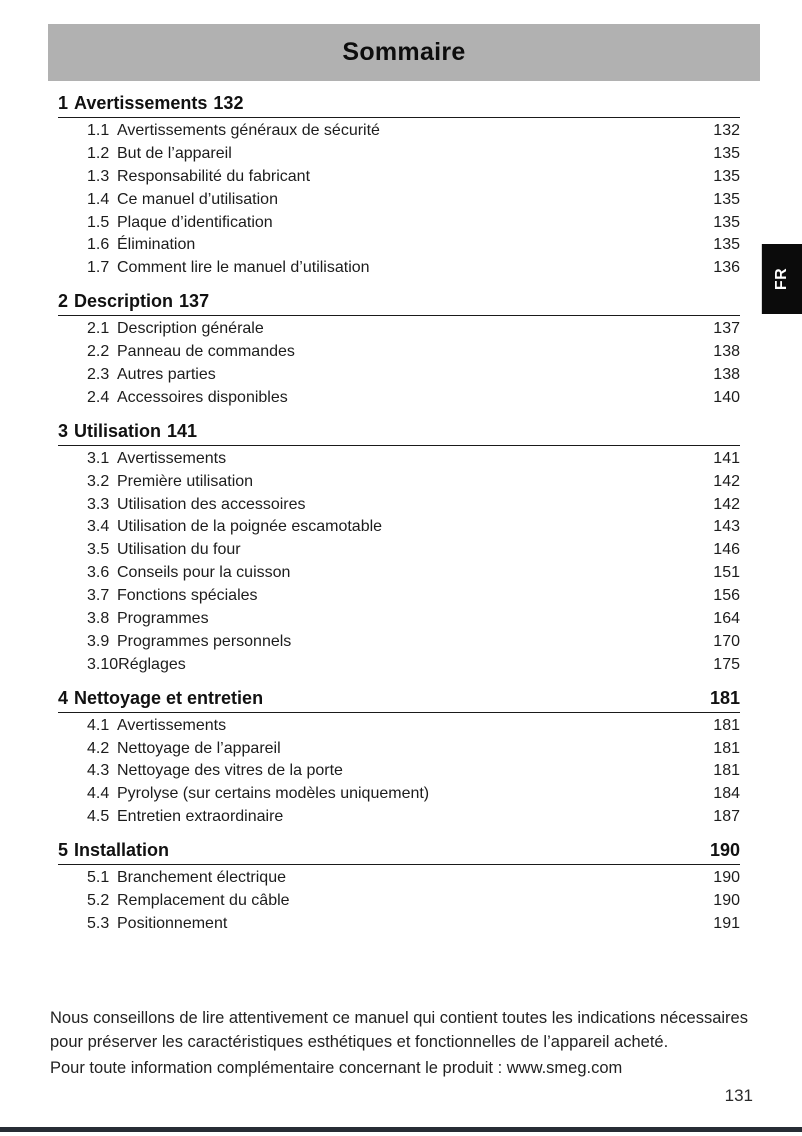 This screenshot has height=1136, width=802. I want to click on item-title: Réglages, so click(152, 664).